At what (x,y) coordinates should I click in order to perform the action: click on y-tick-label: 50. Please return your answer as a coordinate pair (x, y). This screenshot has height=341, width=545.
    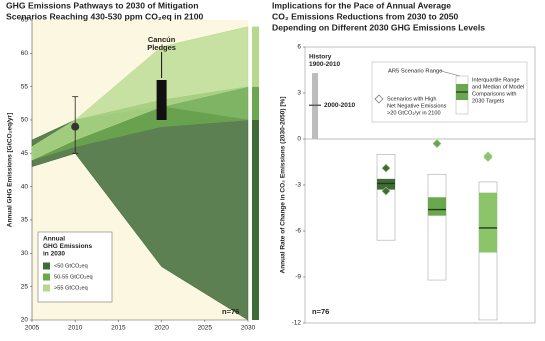
    Looking at the image, I should click on (25, 120).